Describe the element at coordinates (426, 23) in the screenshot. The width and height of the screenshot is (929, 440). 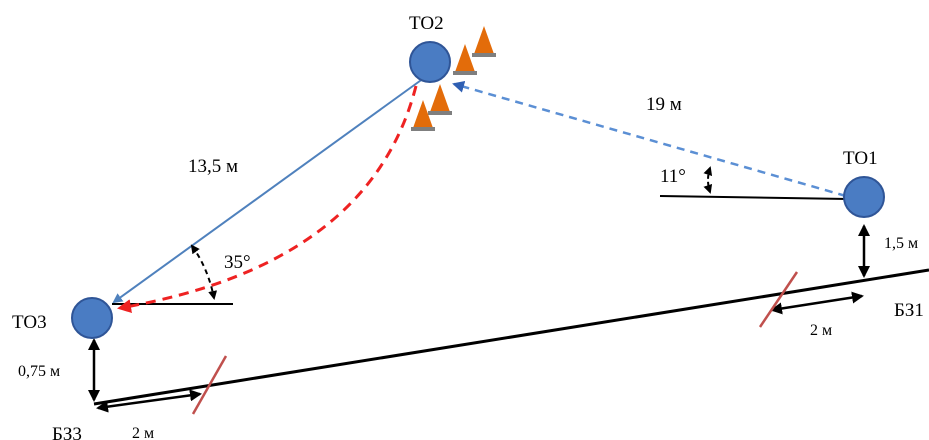
I see `label-to2: ТО2` at that location.